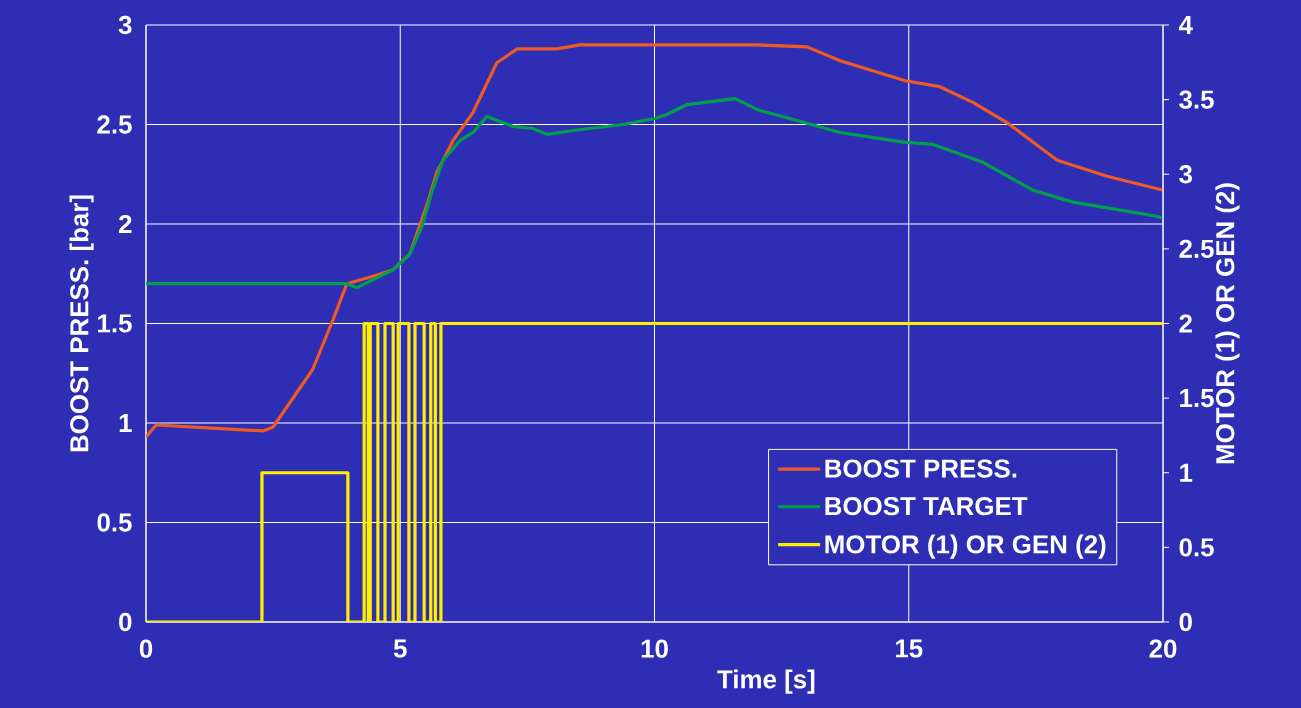 The height and width of the screenshot is (708, 1301). Describe the element at coordinates (1185, 622) in the screenshot. I see `y2-tick-label: 0` at that location.